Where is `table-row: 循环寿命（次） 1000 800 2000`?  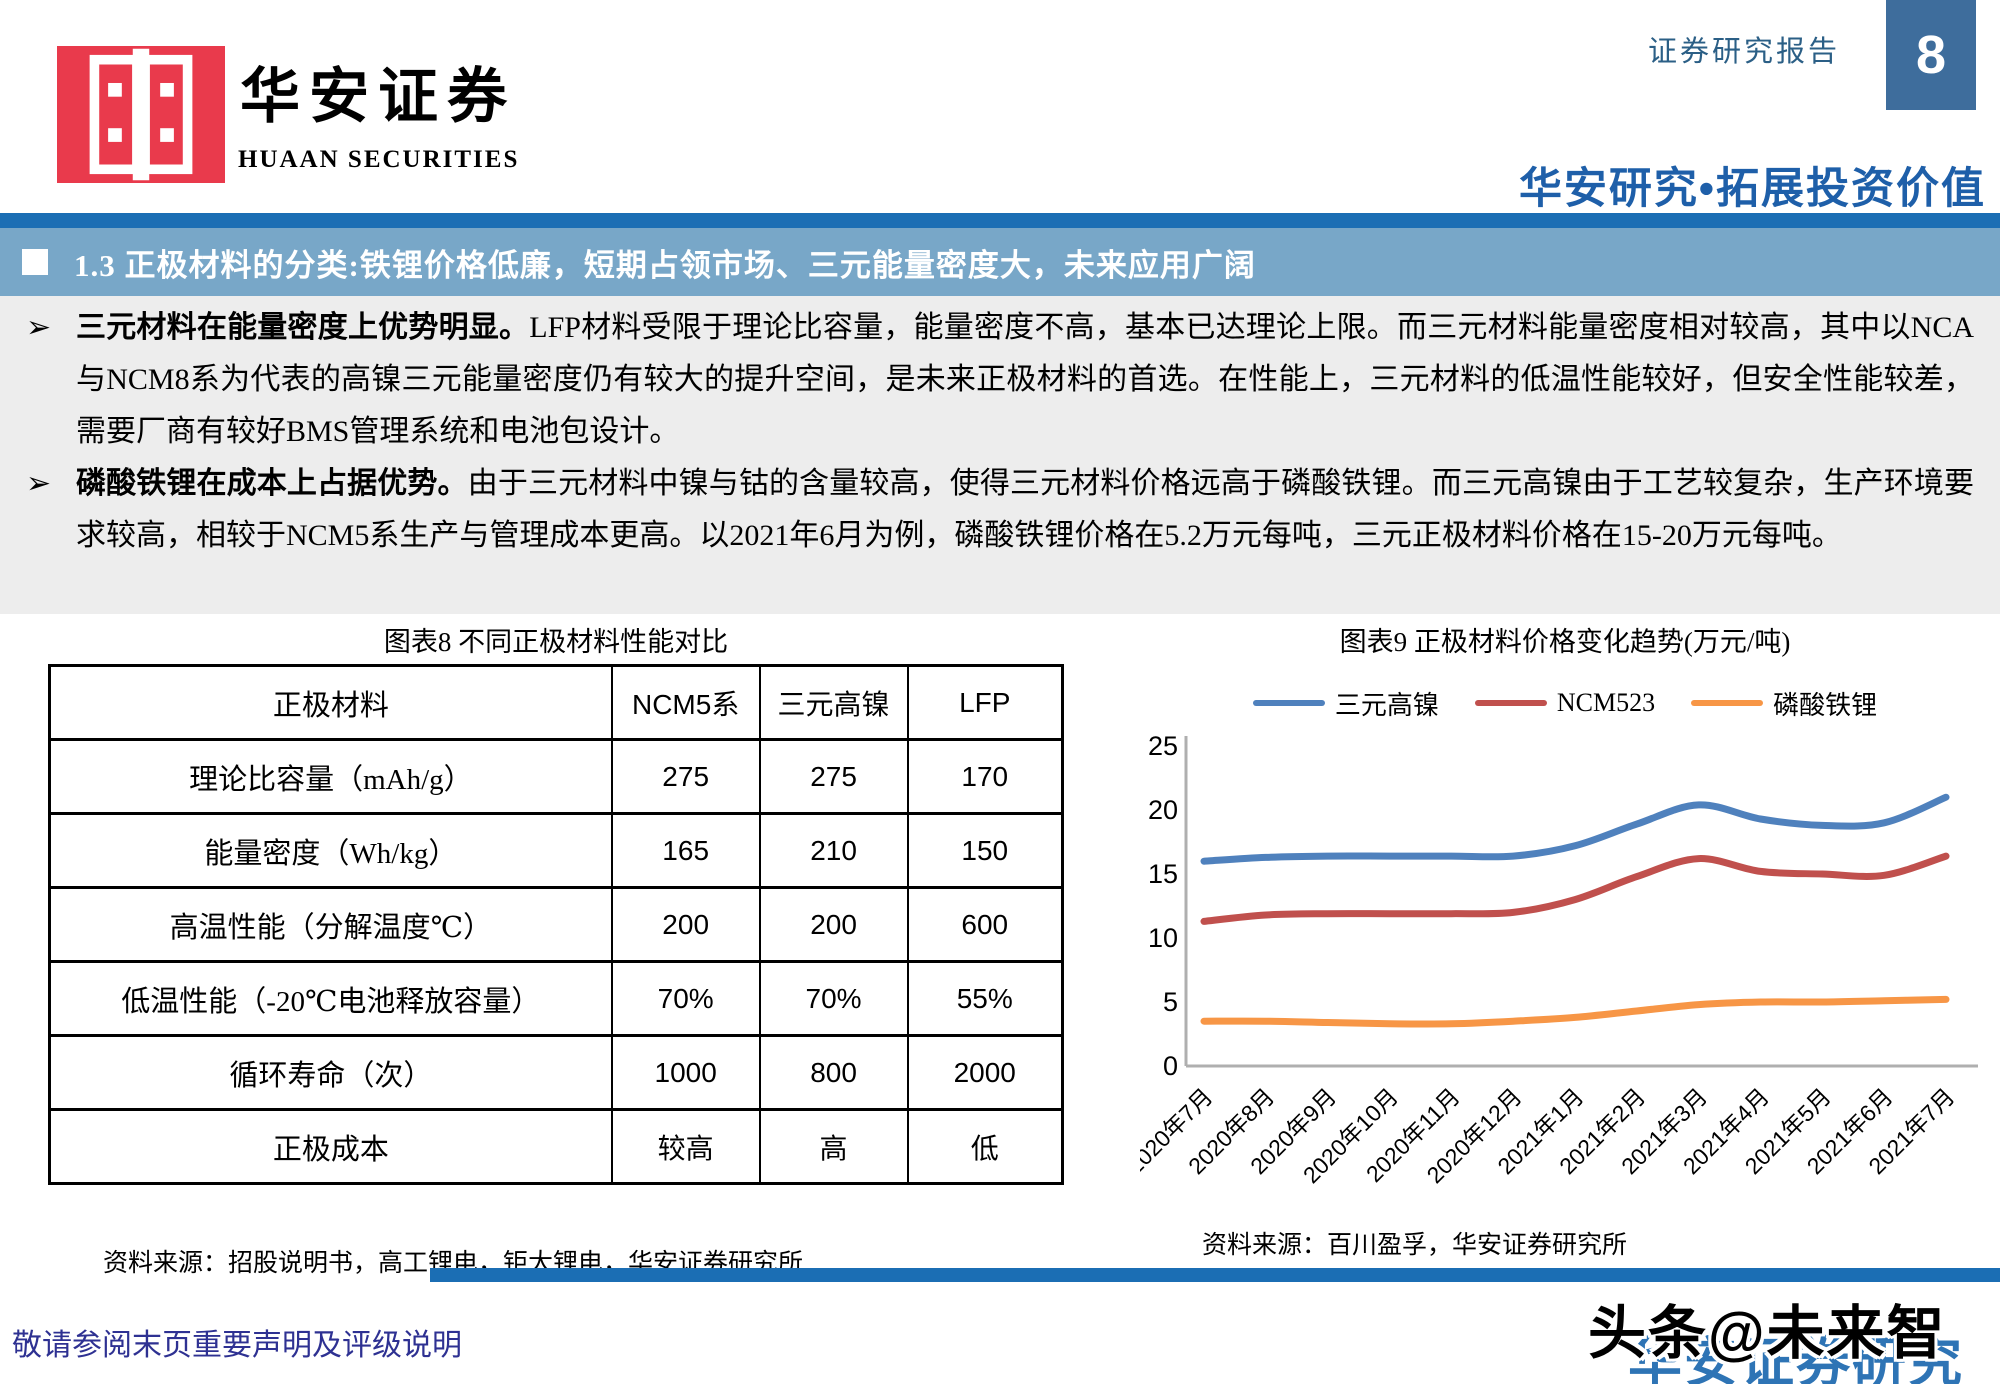
table-row: 循环寿命（次） 1000 800 2000 is located at coordinates (556, 1072).